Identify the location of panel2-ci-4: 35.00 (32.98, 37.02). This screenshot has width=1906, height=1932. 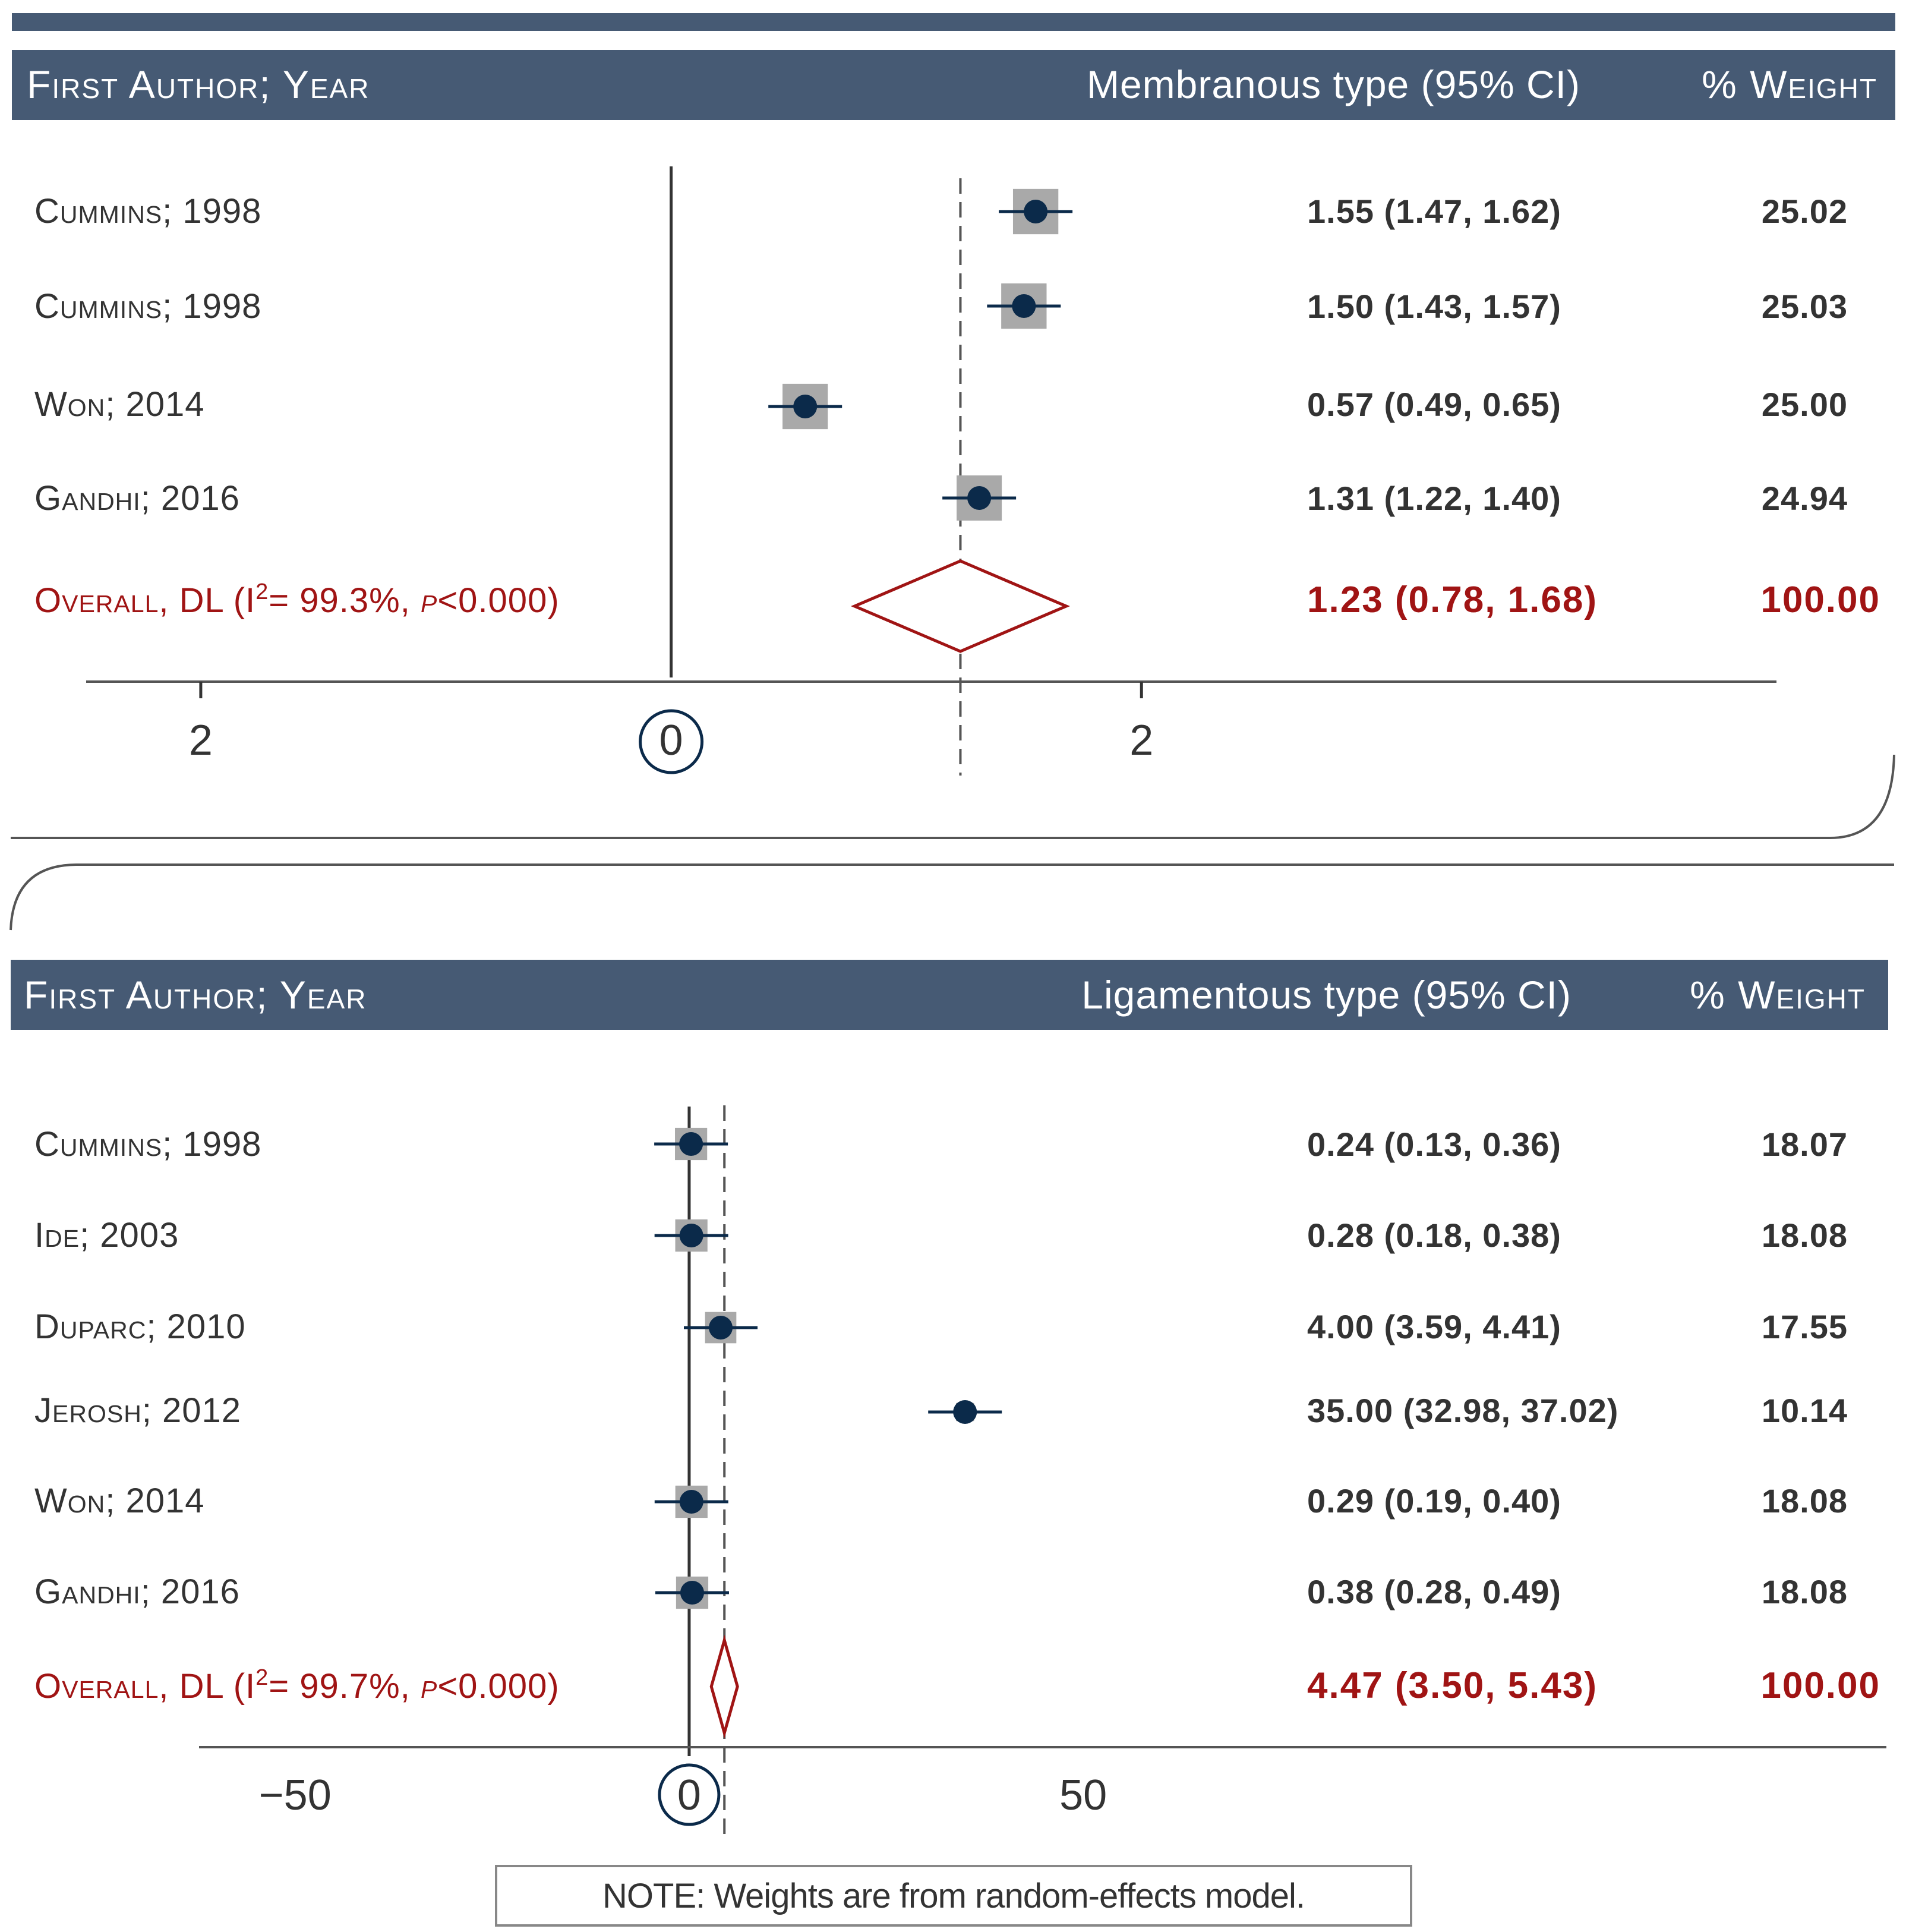
(1462, 1410).